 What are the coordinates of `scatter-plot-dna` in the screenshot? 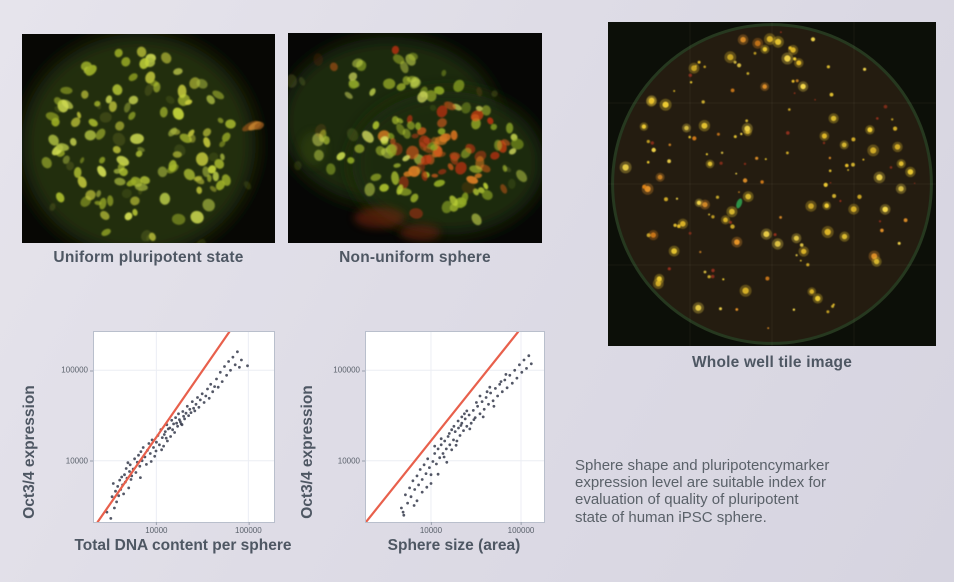 It's located at (184, 427).